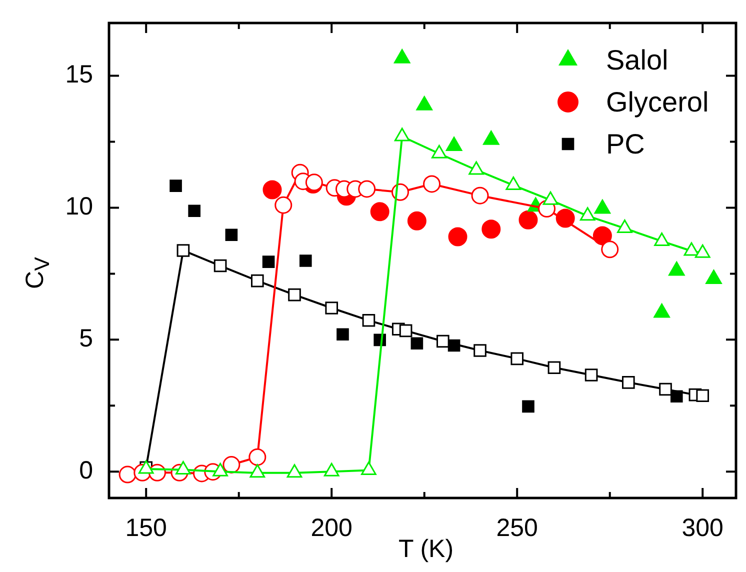 The height and width of the screenshot is (572, 746). I want to click on x-axis-title: T (K), so click(426, 549).